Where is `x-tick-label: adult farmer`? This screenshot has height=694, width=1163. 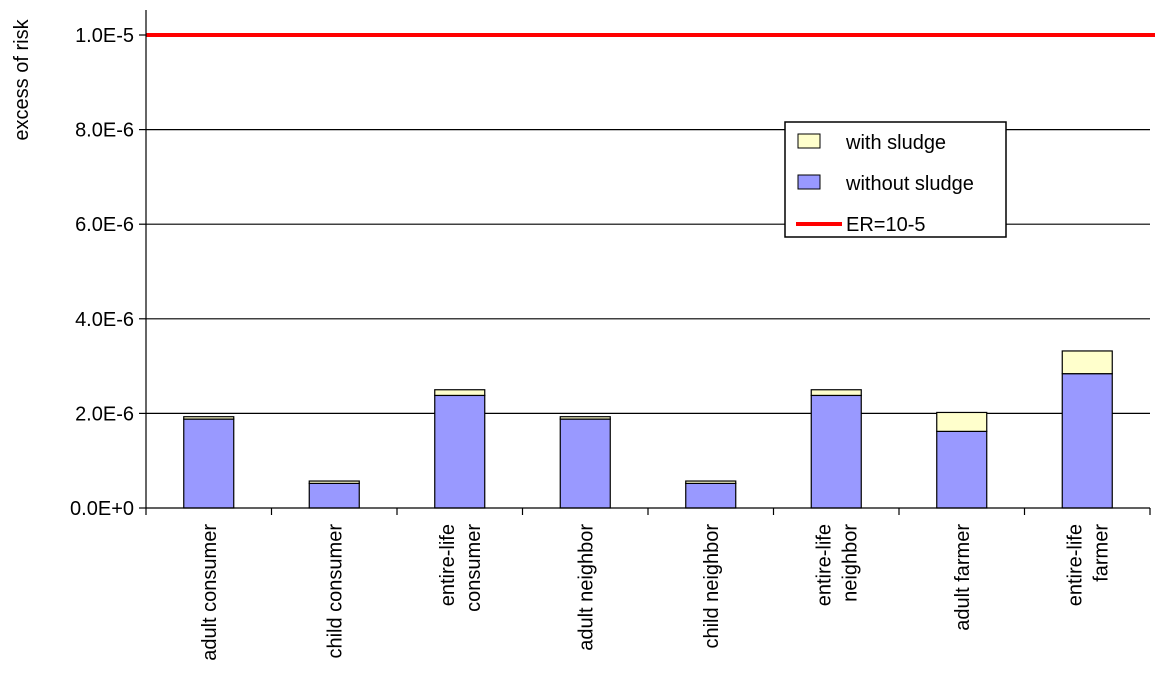 x-tick-label: adult farmer is located at coordinates (963, 577).